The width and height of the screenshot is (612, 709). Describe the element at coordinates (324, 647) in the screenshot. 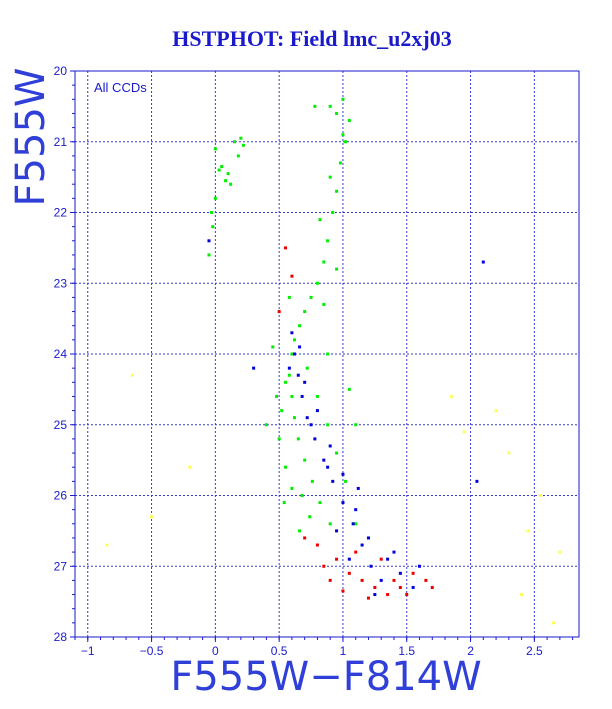

I see `x-axis-ticks: −1 −0.5 0 0.5 1 1.5 2 2.5` at that location.